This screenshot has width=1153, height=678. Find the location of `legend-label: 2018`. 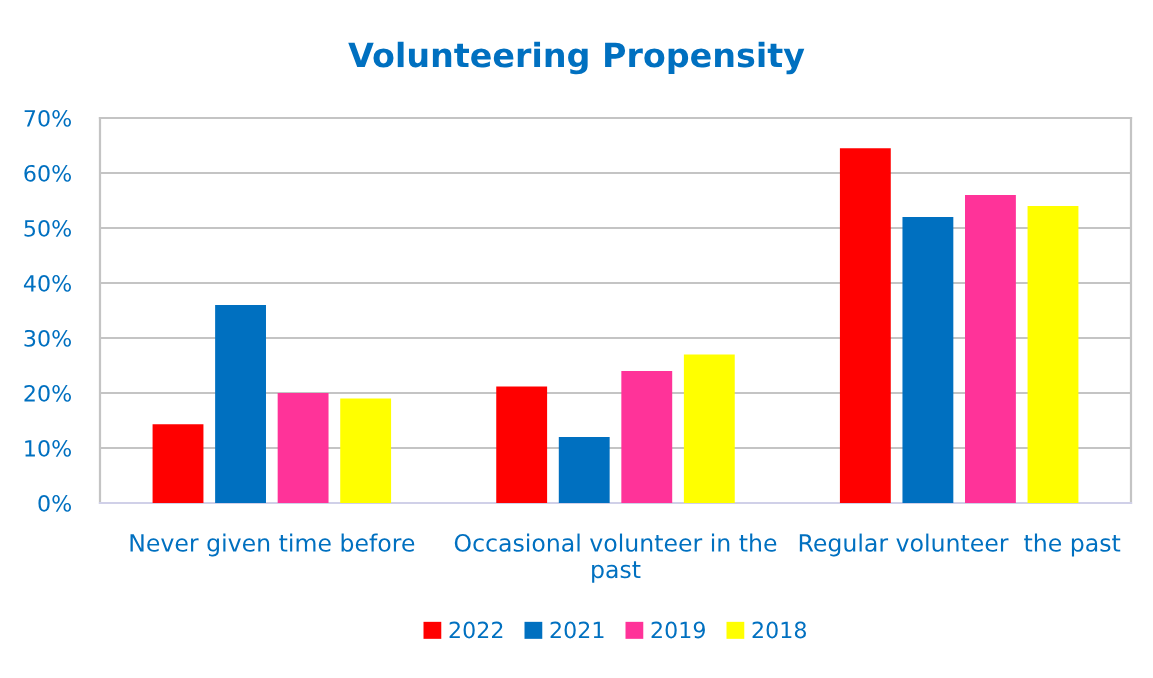

legend-label: 2018 is located at coordinates (779, 630).